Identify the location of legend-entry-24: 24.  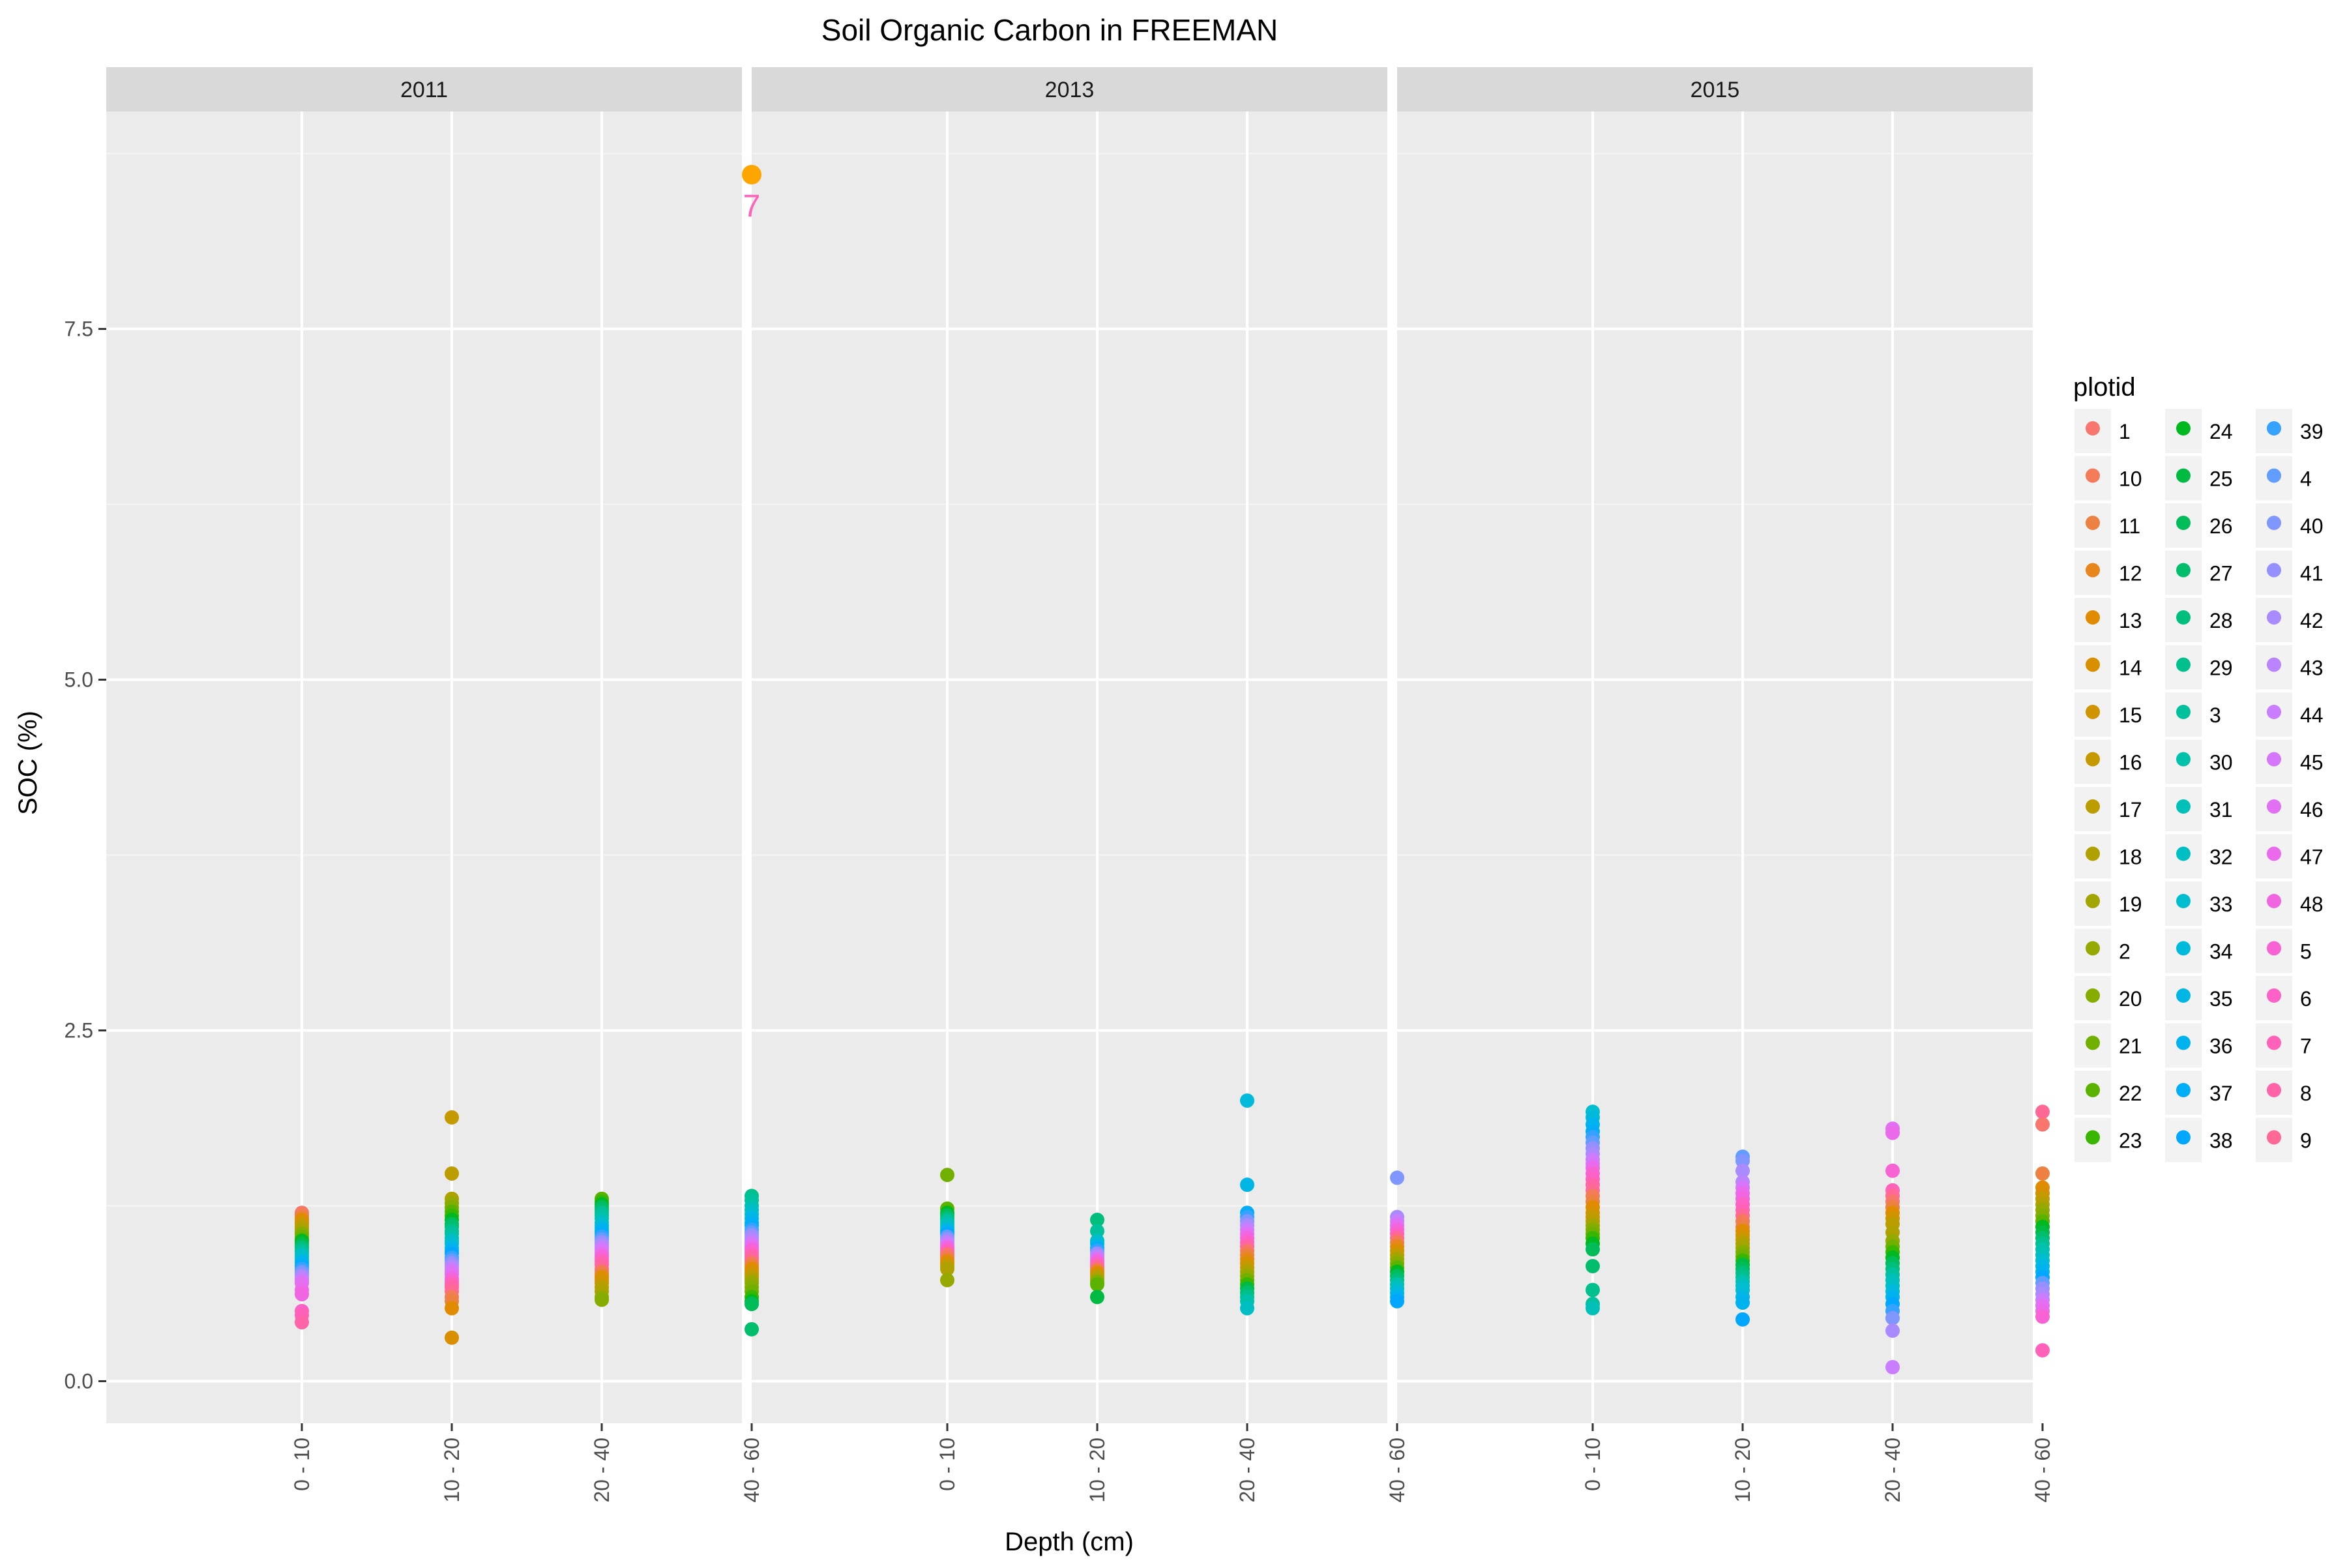
(2199, 431).